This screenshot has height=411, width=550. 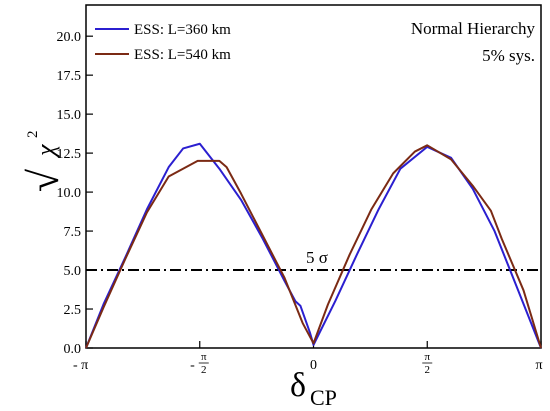 What do you see at coordinates (73, 310) in the screenshot?
I see `y-tick-label: 2.5` at bounding box center [73, 310].